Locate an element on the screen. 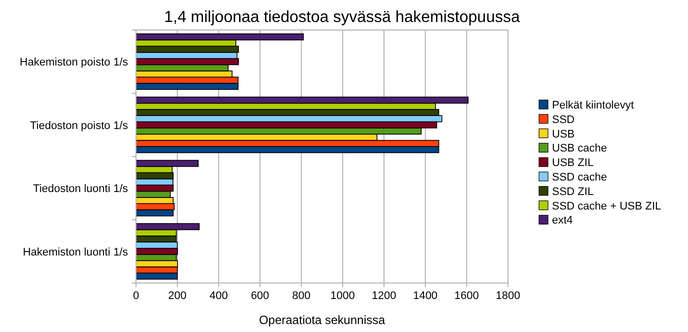 This screenshot has height=332, width=688. legend-label: USB cache is located at coordinates (580, 148).